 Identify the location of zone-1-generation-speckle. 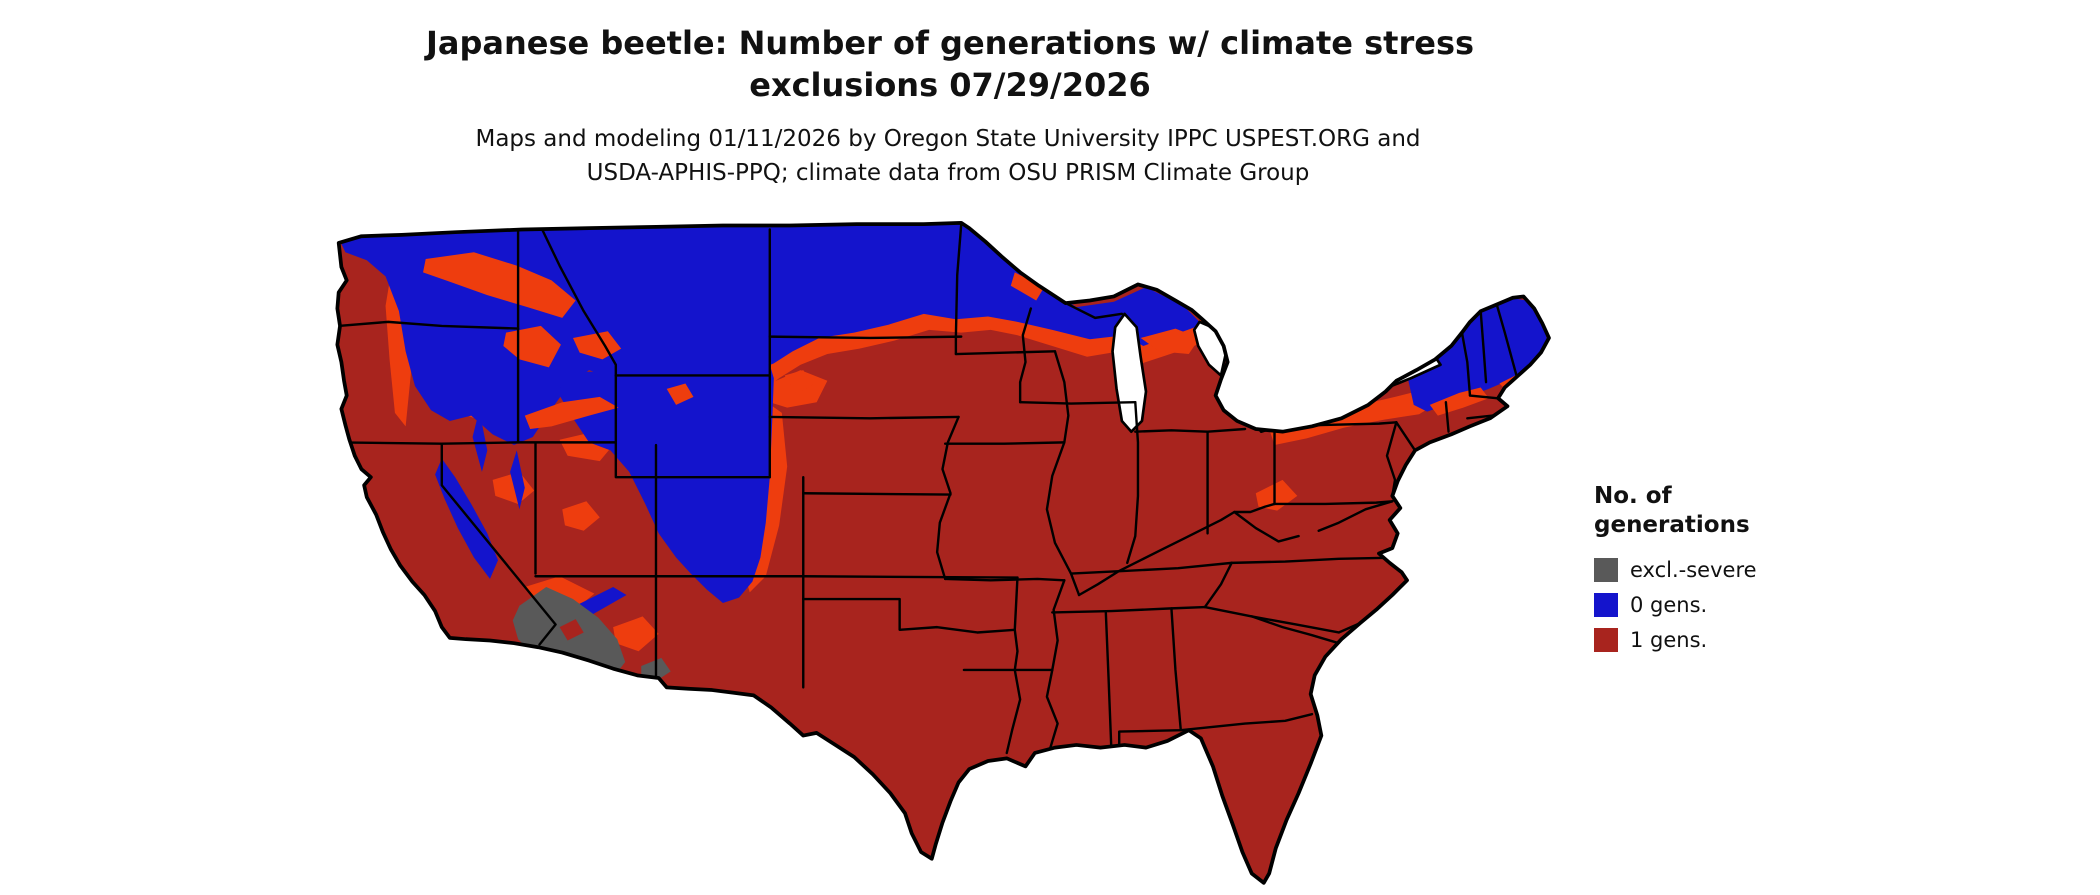
(571, 630).